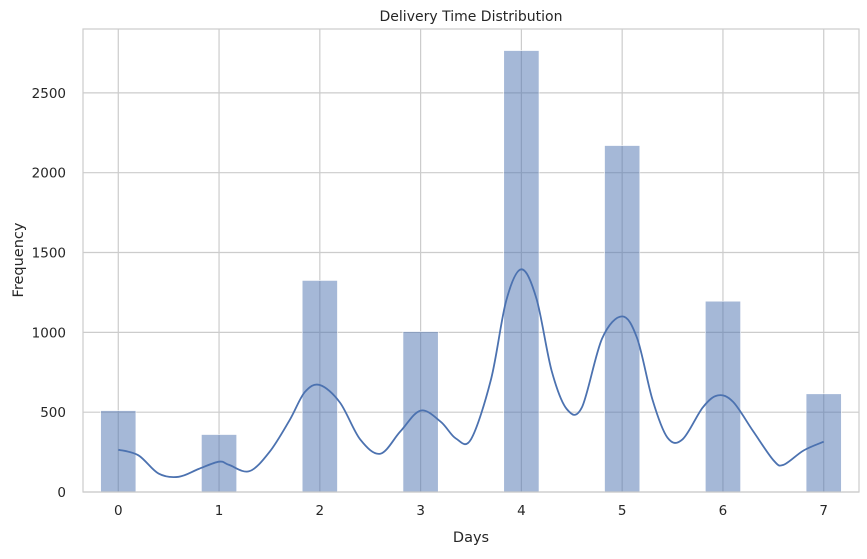 The height and width of the screenshot is (559, 867). What do you see at coordinates (320, 511) in the screenshot?
I see `x-tick-label: 2` at bounding box center [320, 511].